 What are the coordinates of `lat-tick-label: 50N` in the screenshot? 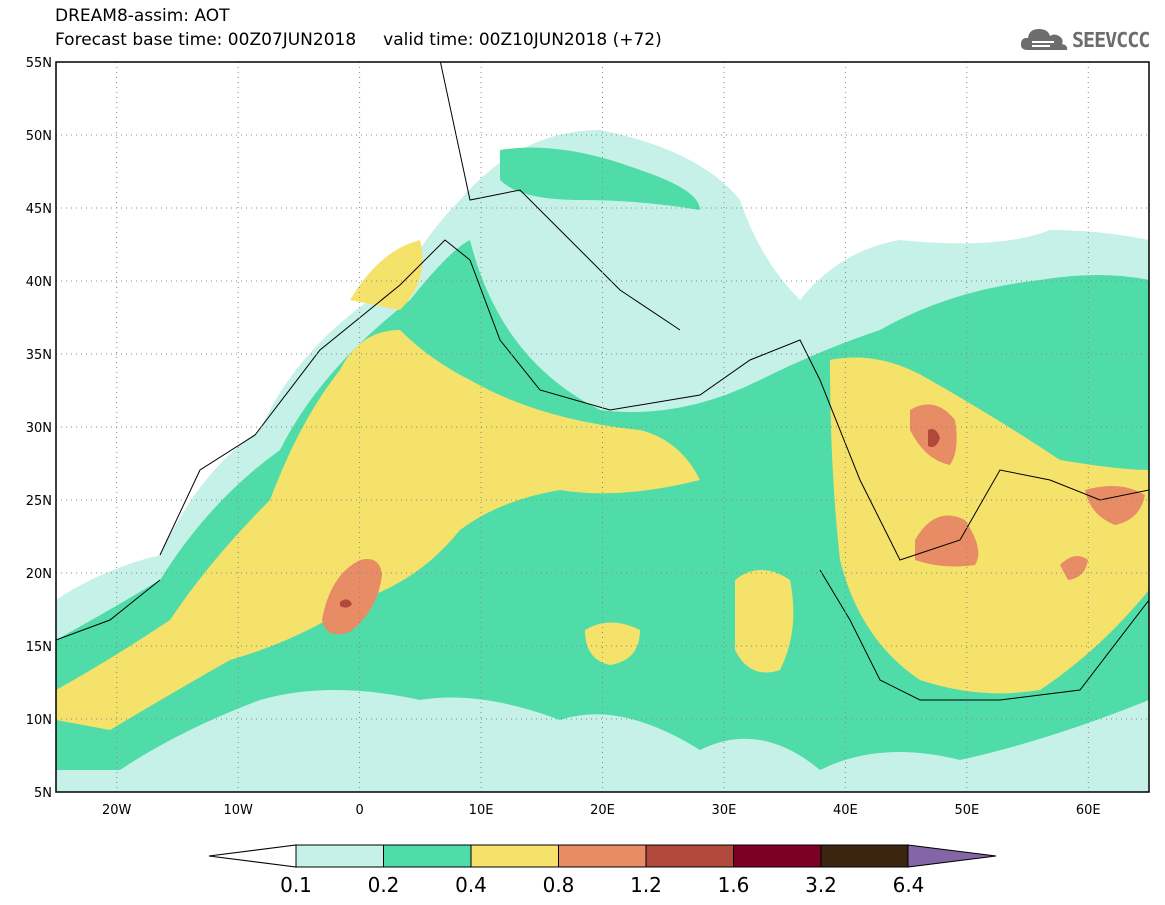 It's located at (39, 136).